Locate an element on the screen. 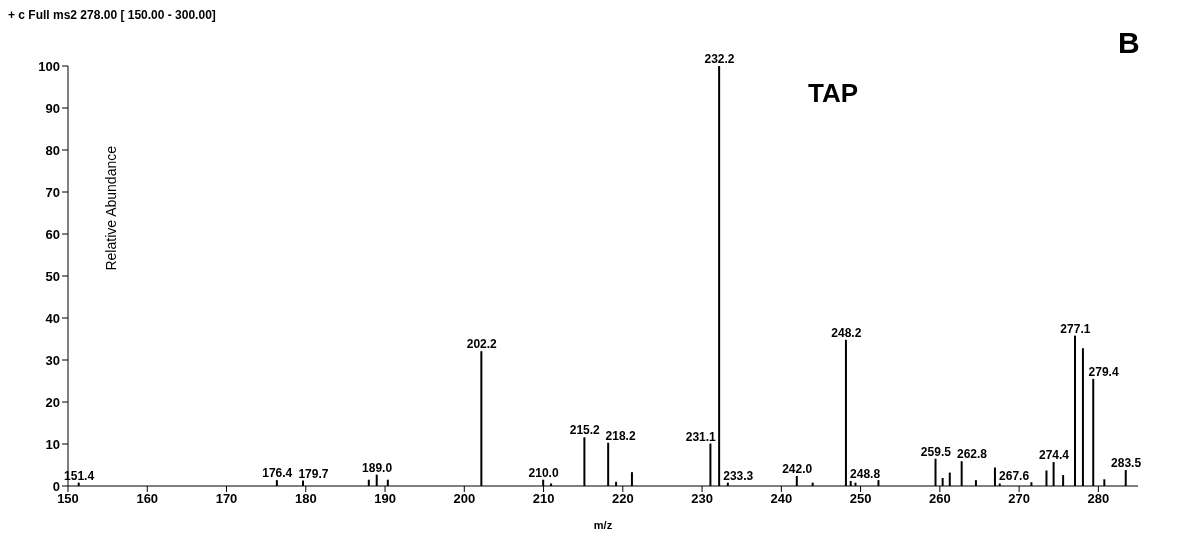 This screenshot has width=1195, height=545. chart-title: + c Full ms2 278.00 [ 150.00 - 300.00] is located at coordinates (112, 16).